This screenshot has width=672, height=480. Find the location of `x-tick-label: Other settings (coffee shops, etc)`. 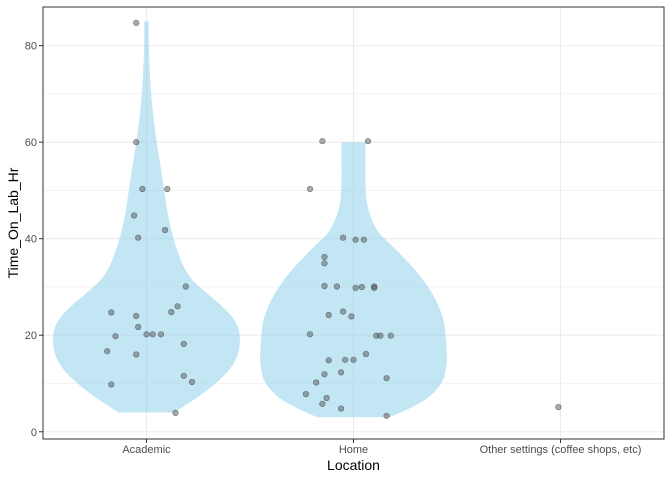

x-tick-label: Other settings (coffee shops, etc) is located at coordinates (561, 450).